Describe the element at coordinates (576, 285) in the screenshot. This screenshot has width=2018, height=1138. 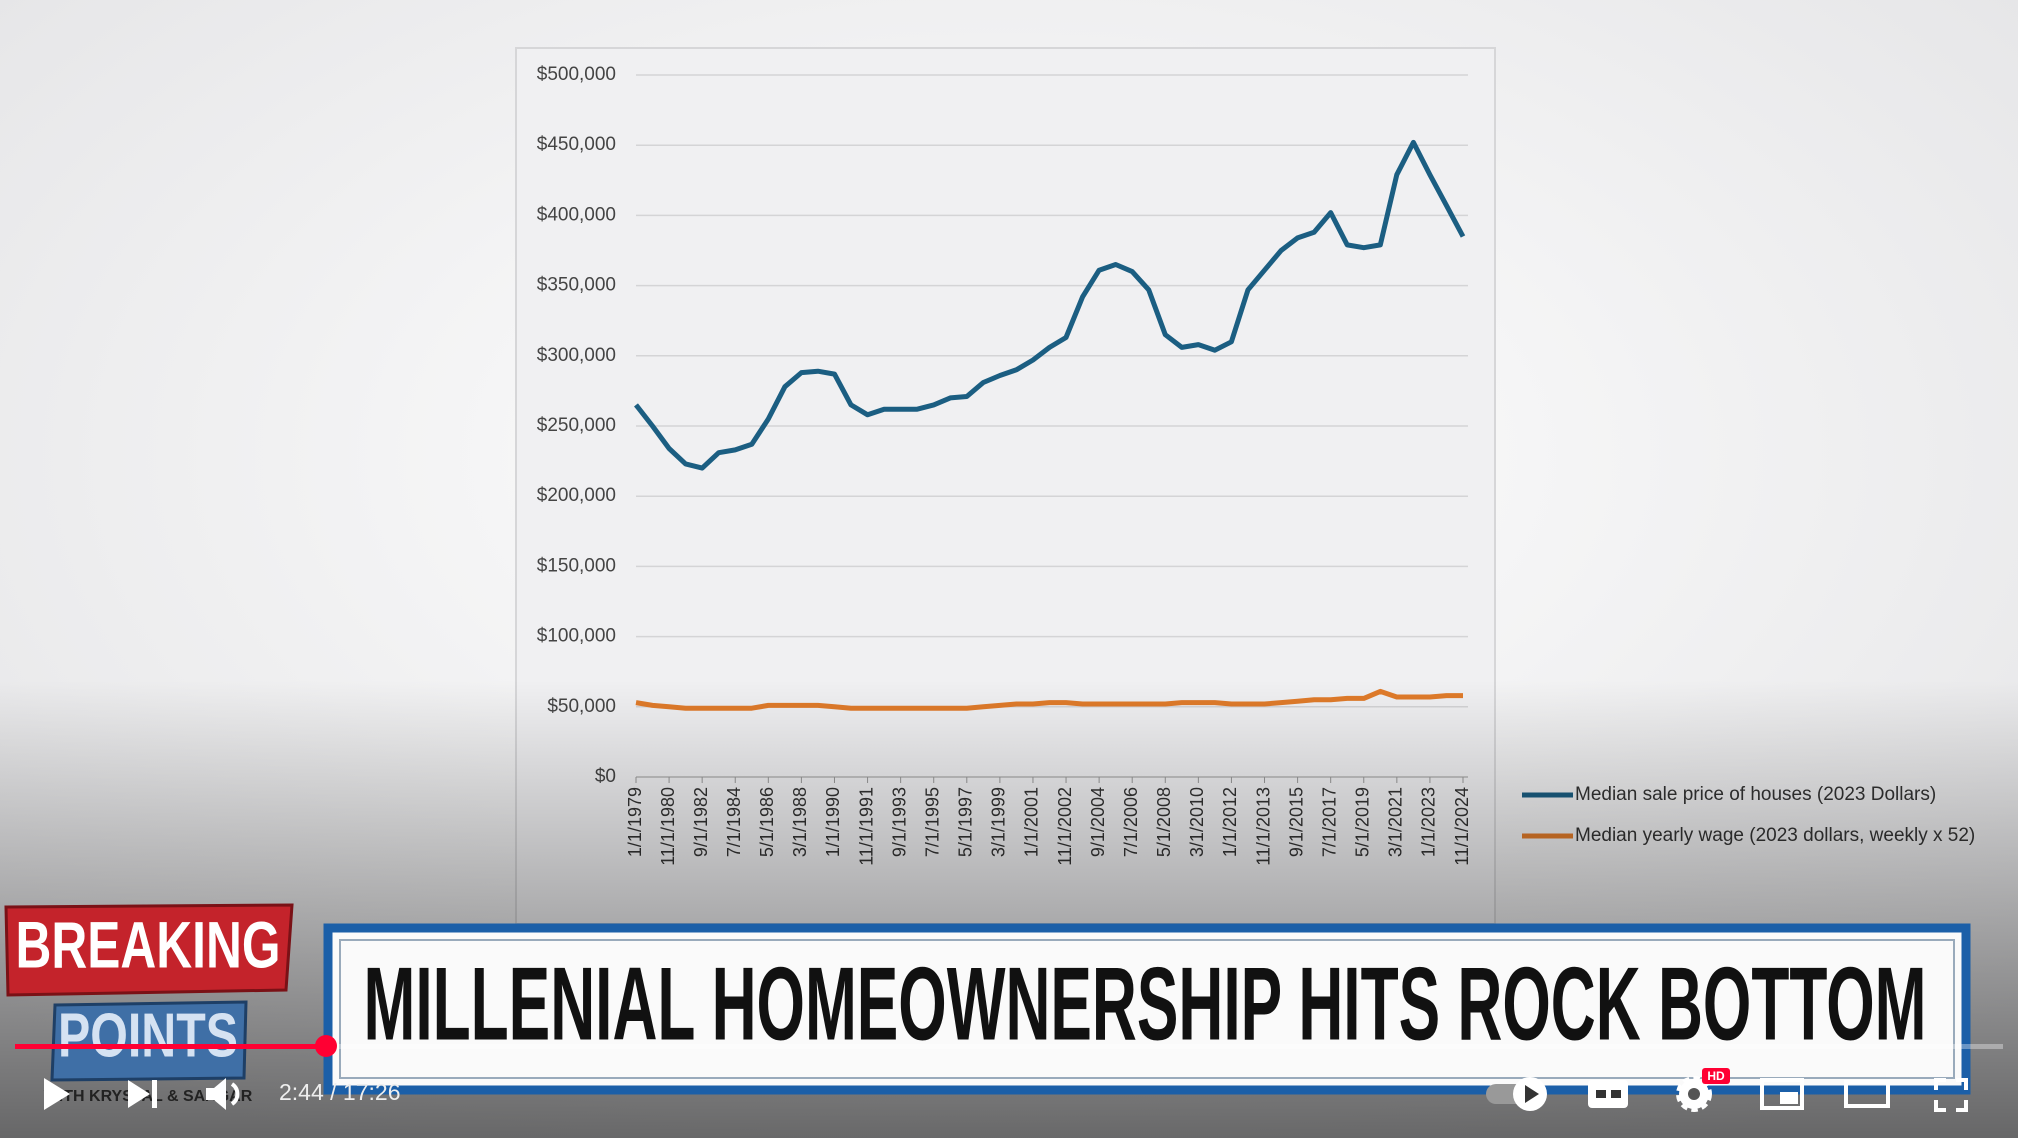
I see `y-tick-label: $350,000` at that location.